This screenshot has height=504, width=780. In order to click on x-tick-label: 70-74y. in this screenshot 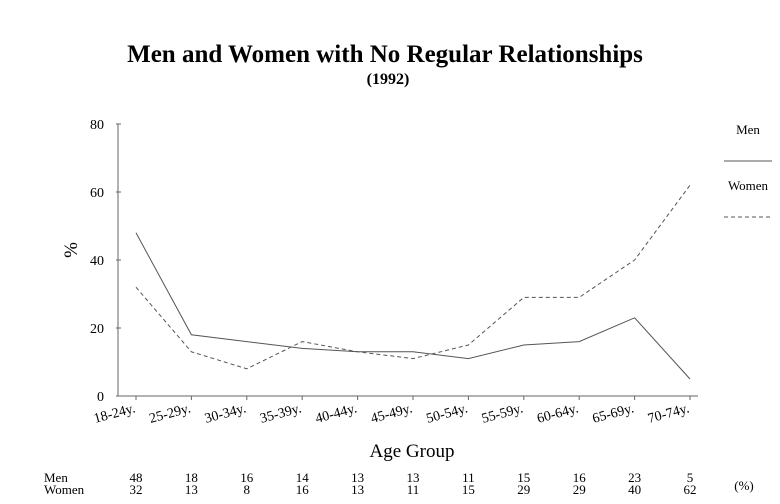, I will do `click(668, 413)`.